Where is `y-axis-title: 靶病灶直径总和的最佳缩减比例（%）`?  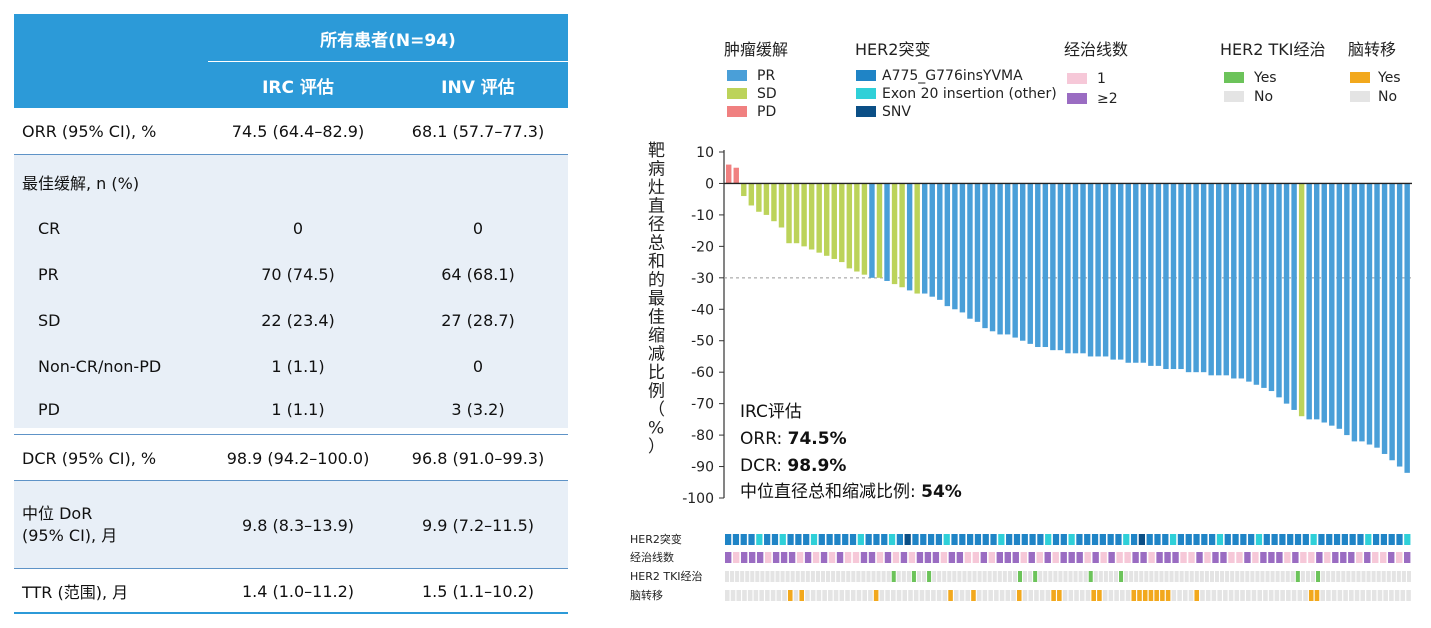 y-axis-title: 靶病灶直径总和的最佳缩减比例（%） is located at coordinates (656, 299).